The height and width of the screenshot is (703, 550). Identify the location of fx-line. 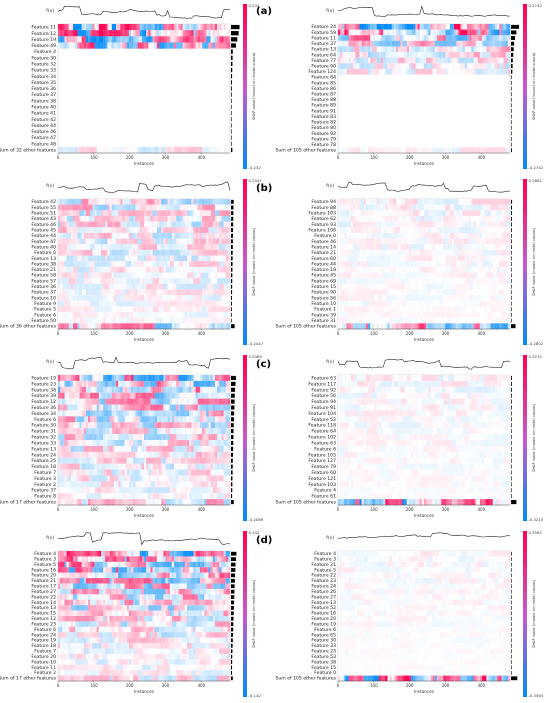
(144, 12).